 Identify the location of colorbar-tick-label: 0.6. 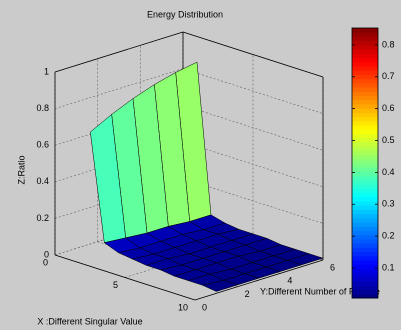
(388, 108).